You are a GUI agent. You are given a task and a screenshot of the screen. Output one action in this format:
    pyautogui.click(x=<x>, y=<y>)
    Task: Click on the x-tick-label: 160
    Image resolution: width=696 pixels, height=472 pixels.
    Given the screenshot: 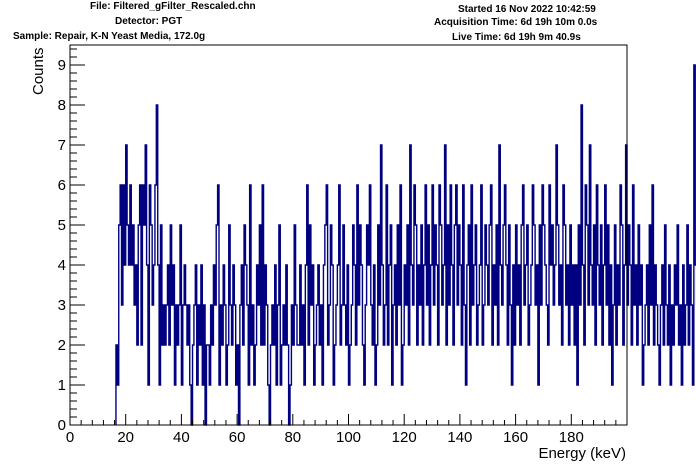 What is the action you would take?
    pyautogui.click(x=515, y=437)
    